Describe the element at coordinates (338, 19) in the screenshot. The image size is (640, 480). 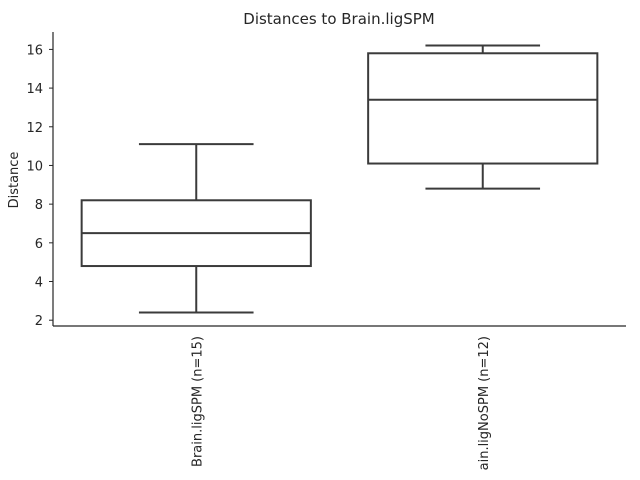
I see `chart-title: Distances to Brain.ligSPM` at that location.